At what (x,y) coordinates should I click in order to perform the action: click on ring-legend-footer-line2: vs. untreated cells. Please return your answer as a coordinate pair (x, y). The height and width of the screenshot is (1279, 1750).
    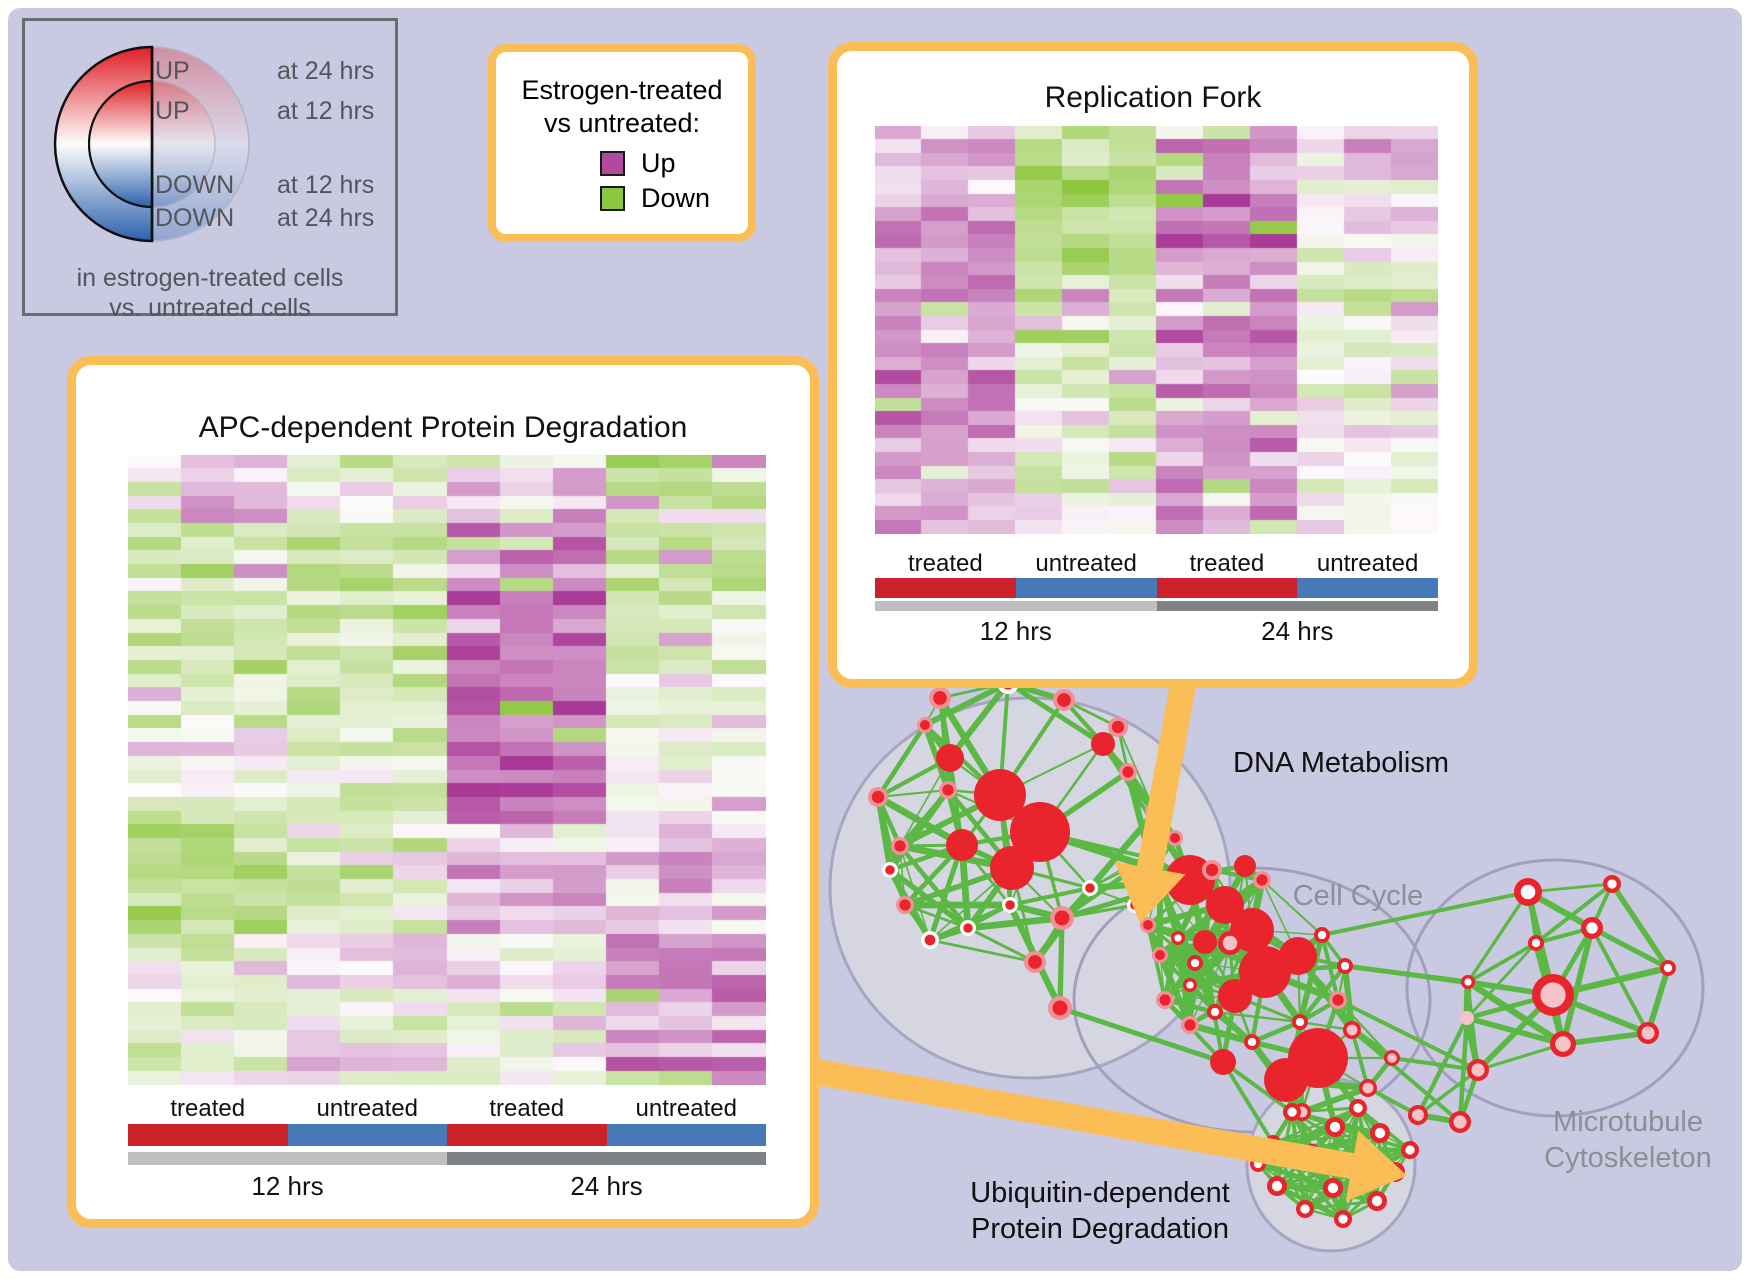
    Looking at the image, I should click on (210, 308).